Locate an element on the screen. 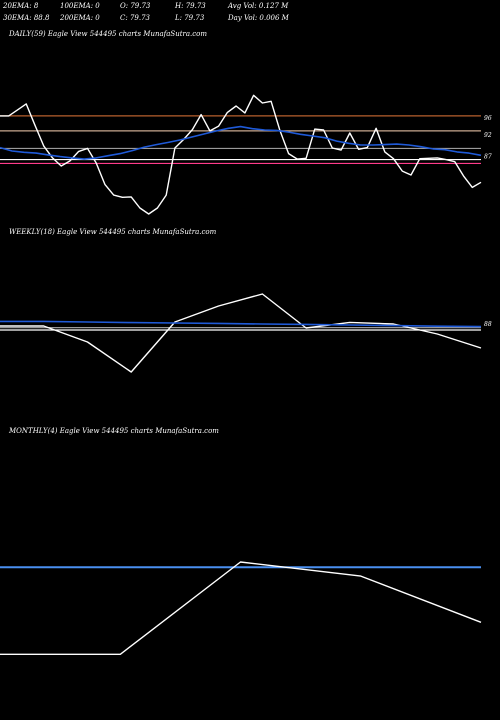 This screenshot has width=500, height=720. y-tick-label: 87 is located at coordinates (488, 157).